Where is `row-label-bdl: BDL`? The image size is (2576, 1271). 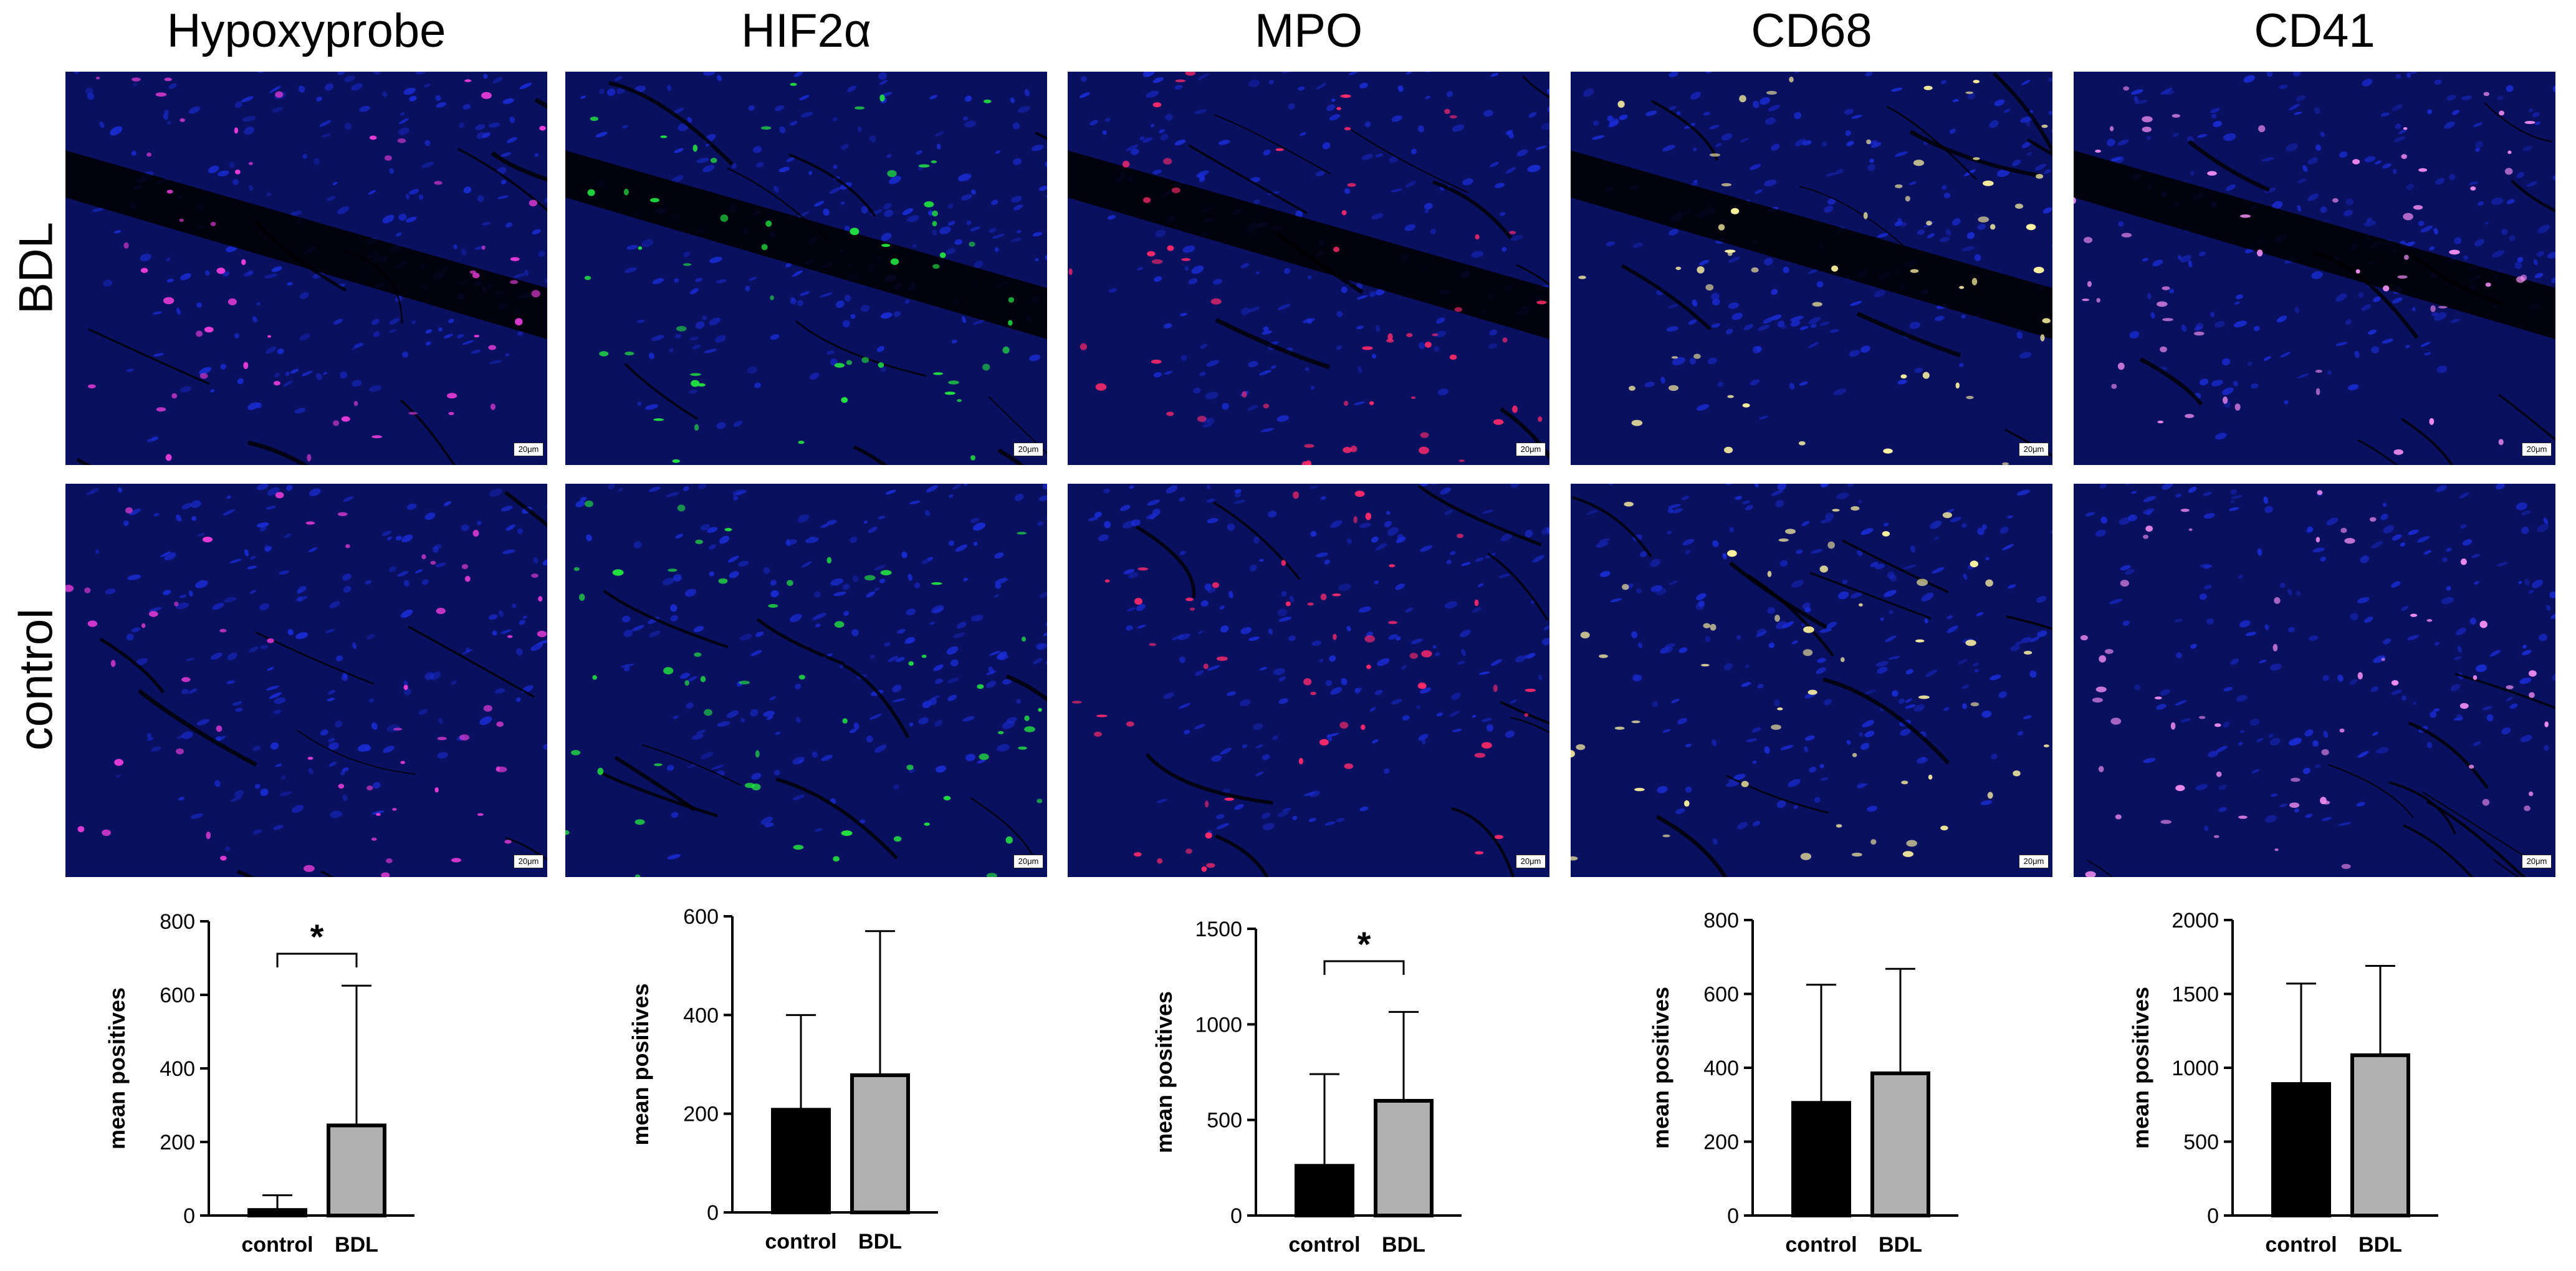 row-label-bdl: BDL is located at coordinates (36, 268).